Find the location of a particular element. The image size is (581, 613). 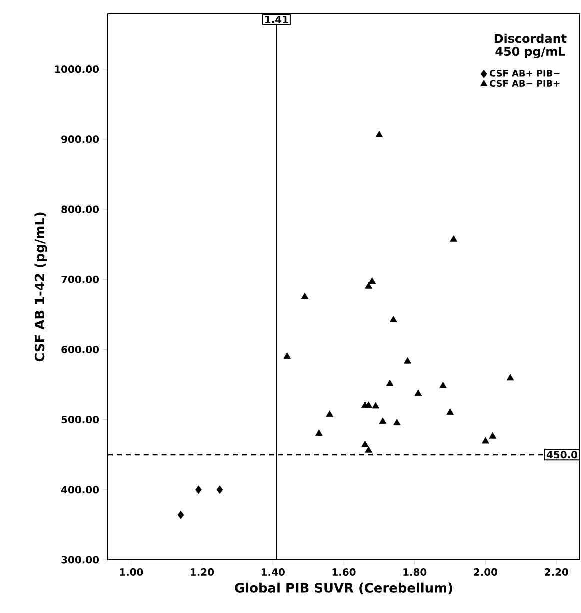

legend-label: CSF AB− PIB+ is located at coordinates (525, 83).